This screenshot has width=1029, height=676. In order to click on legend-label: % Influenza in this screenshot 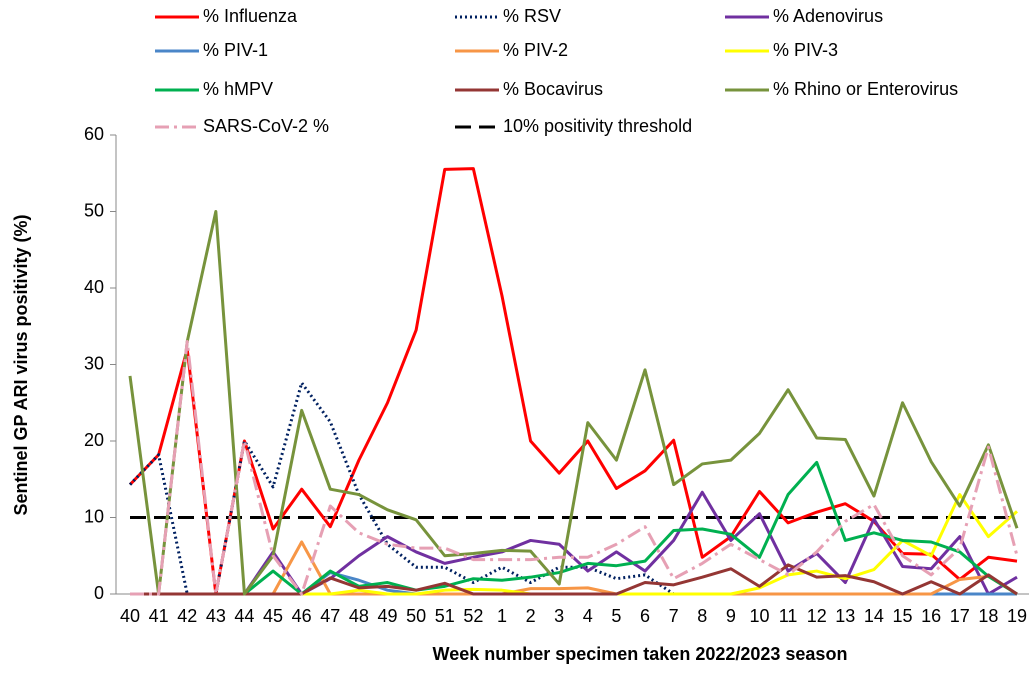, I will do `click(250, 16)`.